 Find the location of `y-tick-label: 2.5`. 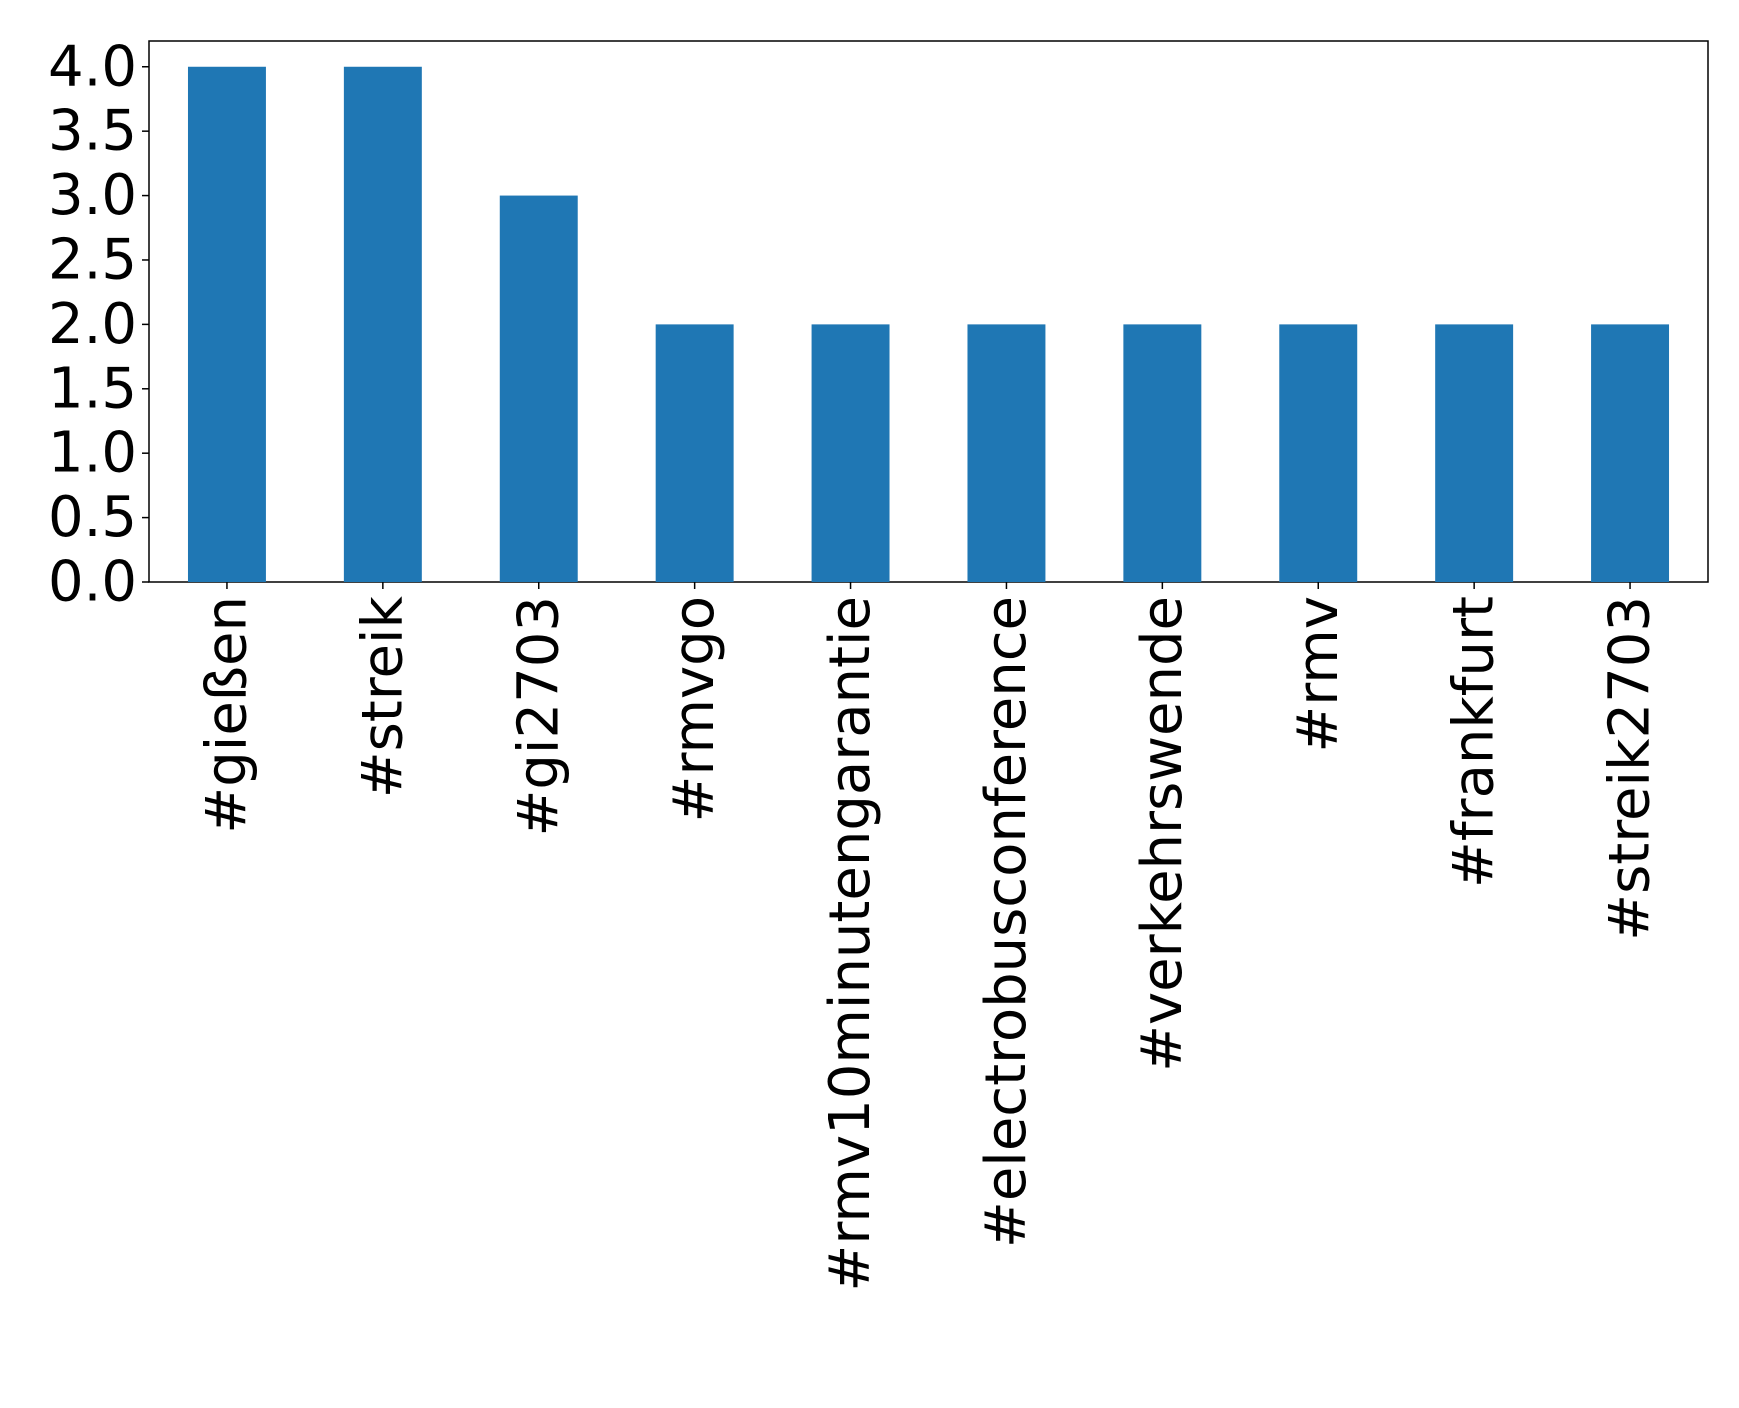

y-tick-label: 2.5 is located at coordinates (92, 259).